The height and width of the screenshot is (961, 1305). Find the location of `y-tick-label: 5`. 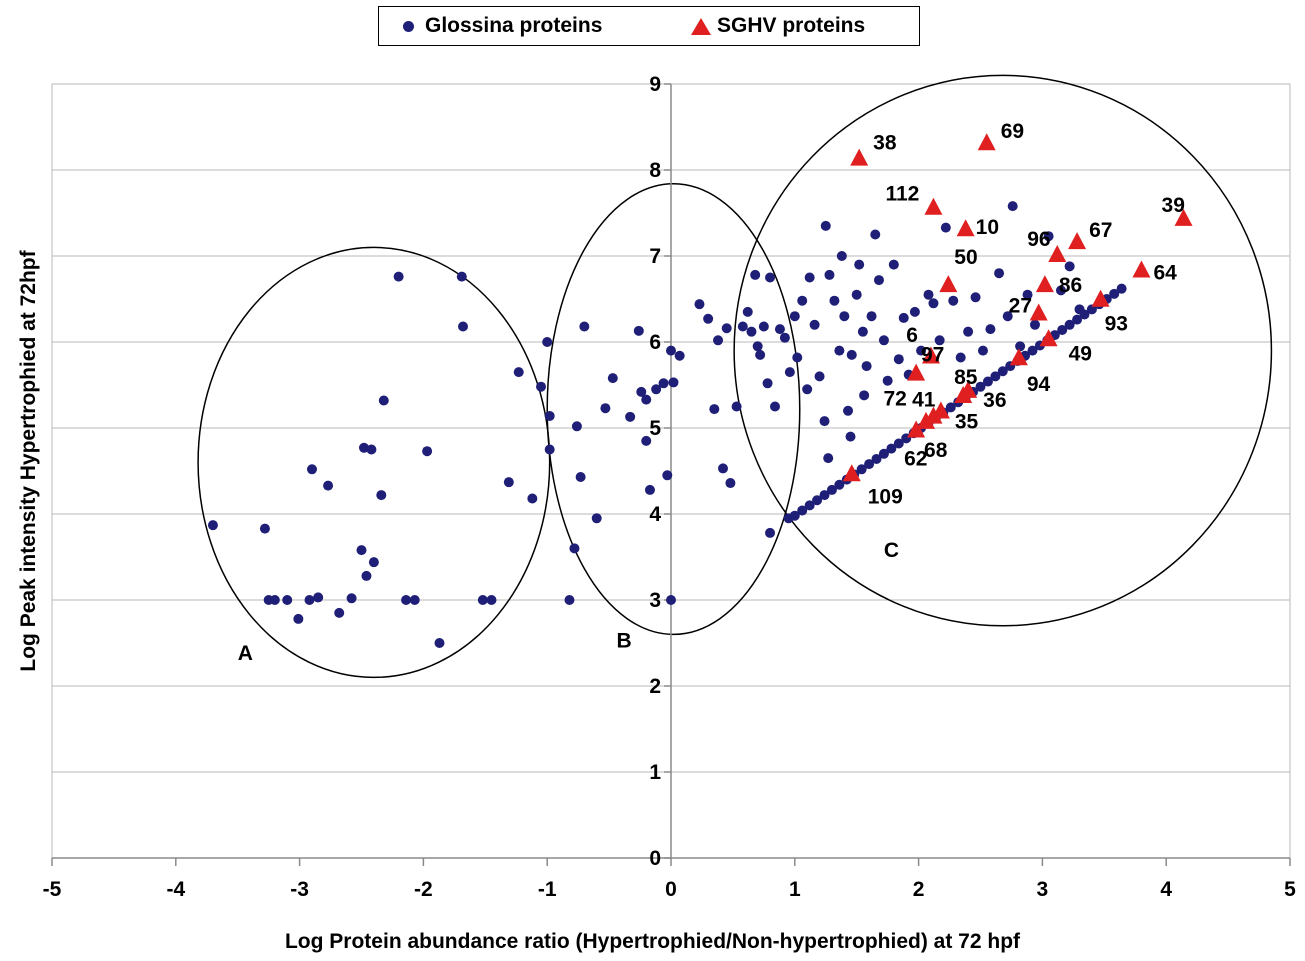

y-tick-label: 5 is located at coordinates (655, 428).